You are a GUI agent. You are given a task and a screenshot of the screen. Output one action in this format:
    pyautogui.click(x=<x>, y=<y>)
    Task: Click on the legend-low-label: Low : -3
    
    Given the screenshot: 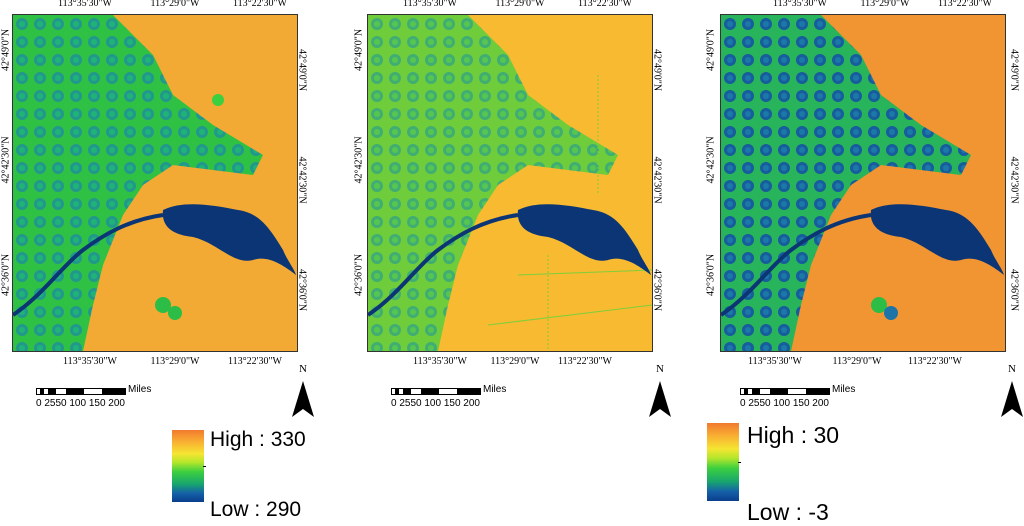 What is the action you would take?
    pyautogui.click(x=788, y=512)
    